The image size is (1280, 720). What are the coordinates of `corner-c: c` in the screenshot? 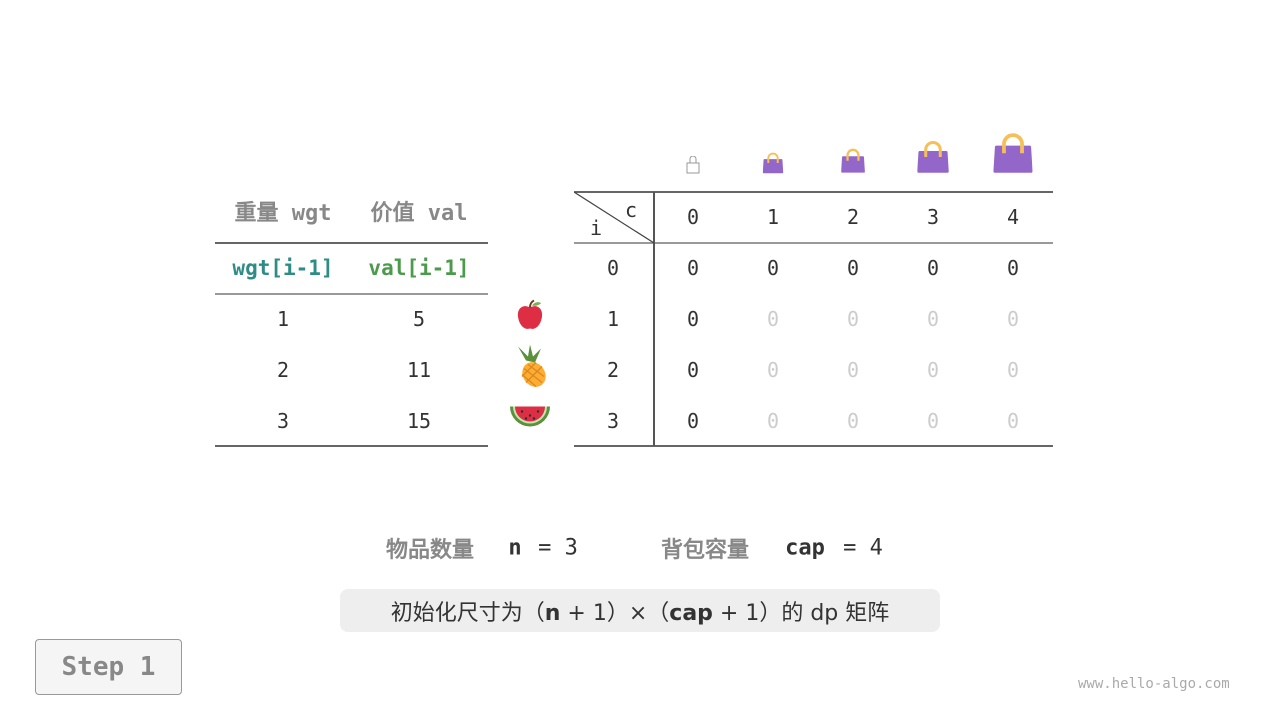 It's located at (631, 210).